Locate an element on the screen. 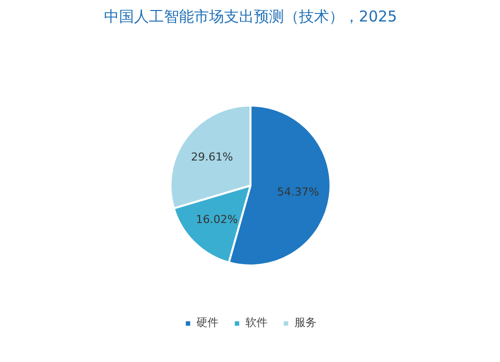 The height and width of the screenshot is (362, 500). legend-label: 软件 is located at coordinates (257, 322).